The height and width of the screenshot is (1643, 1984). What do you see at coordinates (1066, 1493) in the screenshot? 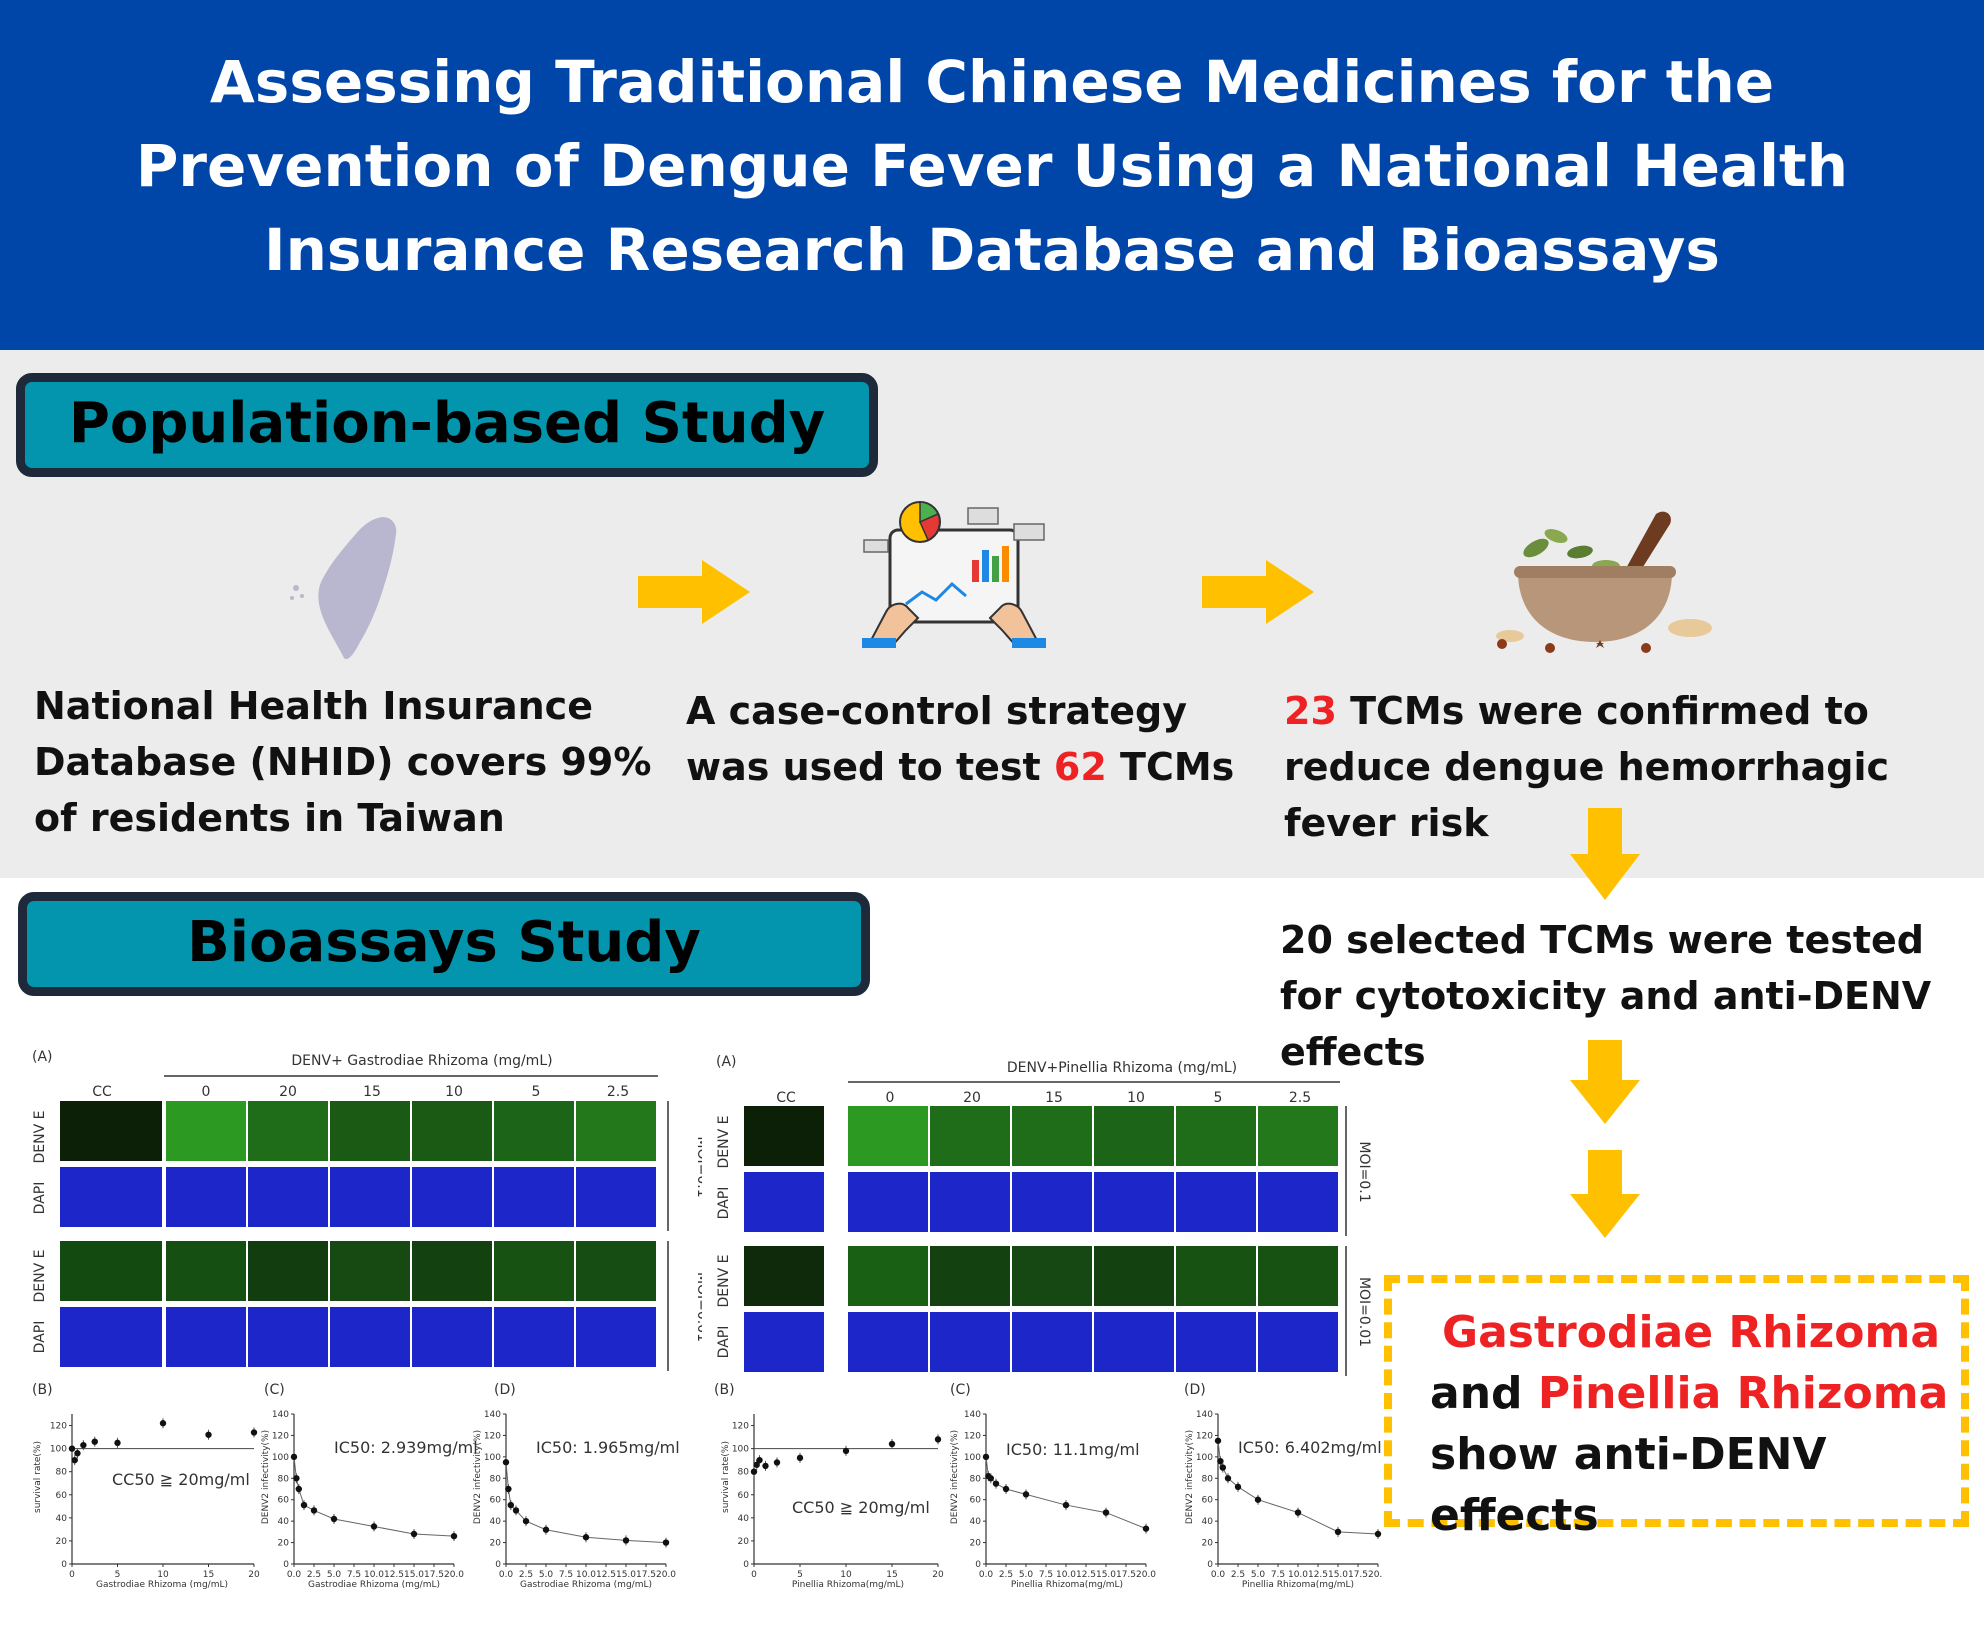
I see `fit-curve` at bounding box center [1066, 1493].